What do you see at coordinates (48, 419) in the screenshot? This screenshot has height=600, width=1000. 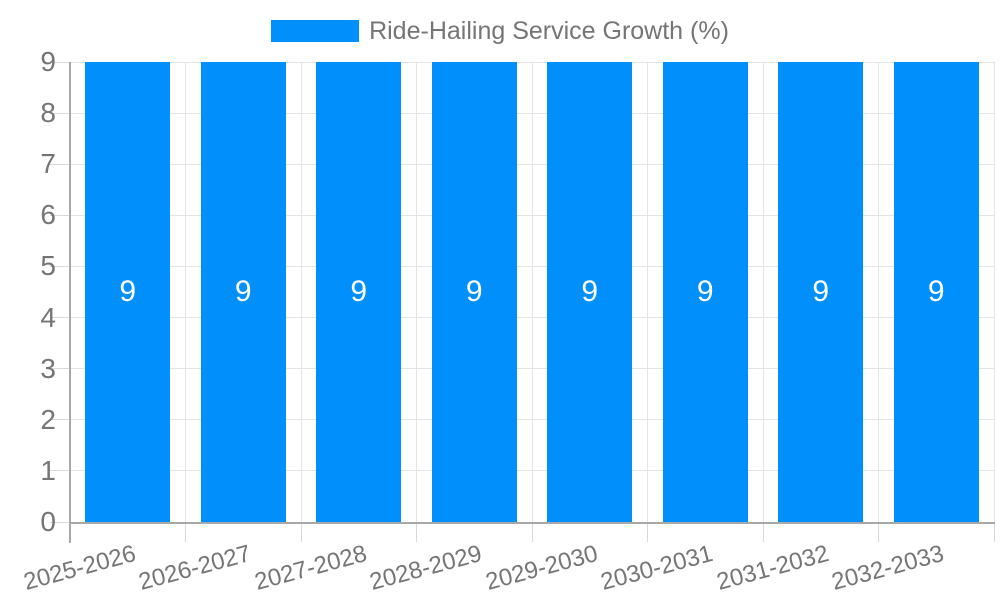 I see `y-axis-label: 2` at bounding box center [48, 419].